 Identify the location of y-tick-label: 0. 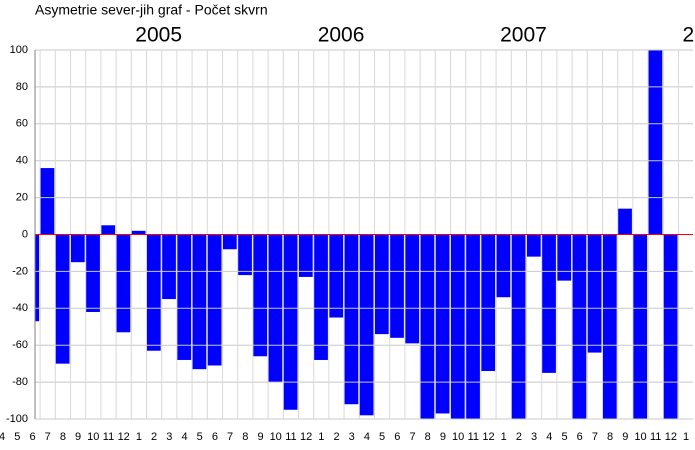
(25, 234).